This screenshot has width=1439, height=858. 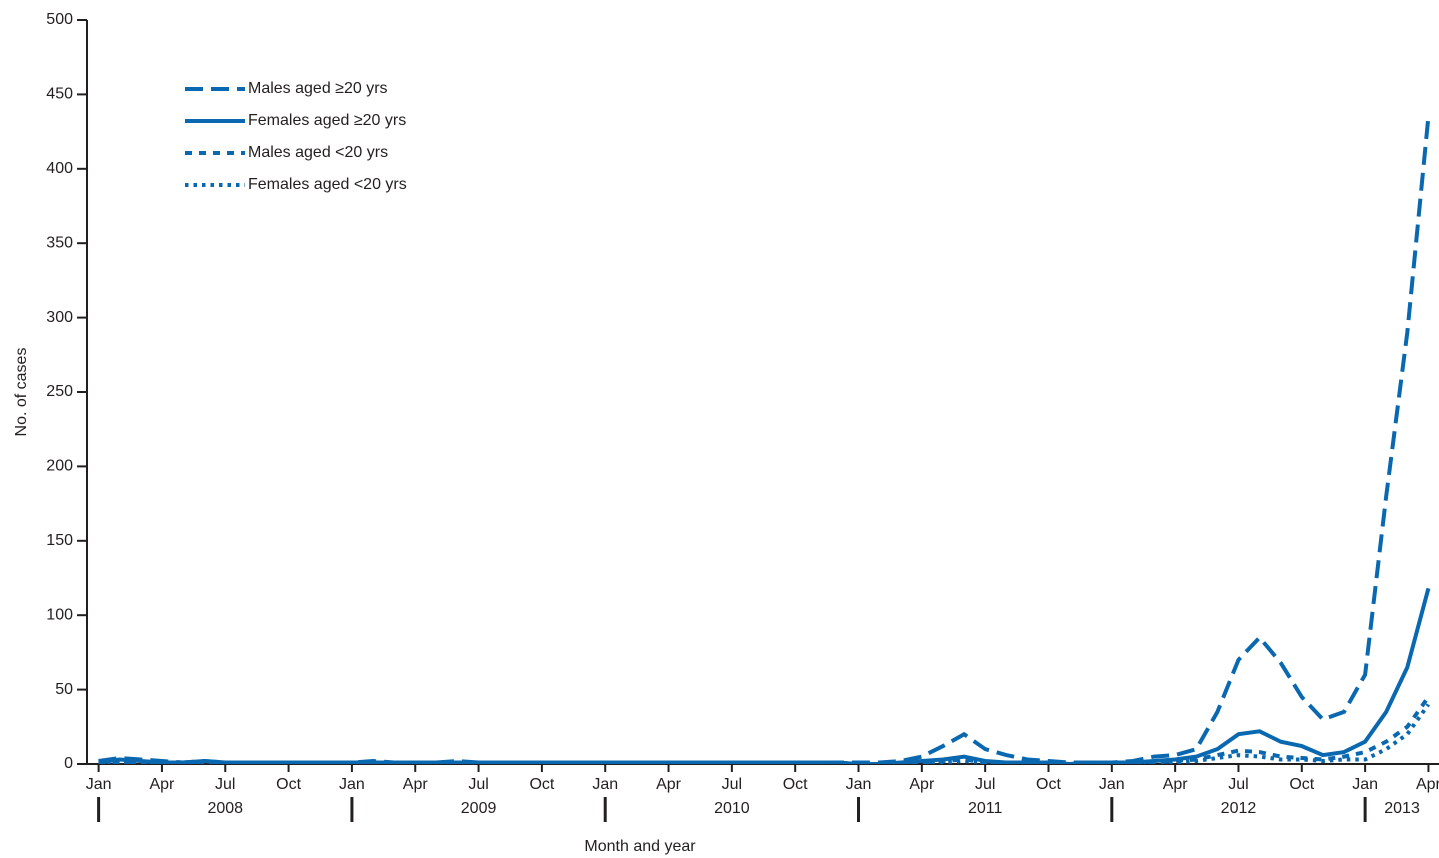 I want to click on year-label: 2013, so click(x=1402, y=808).